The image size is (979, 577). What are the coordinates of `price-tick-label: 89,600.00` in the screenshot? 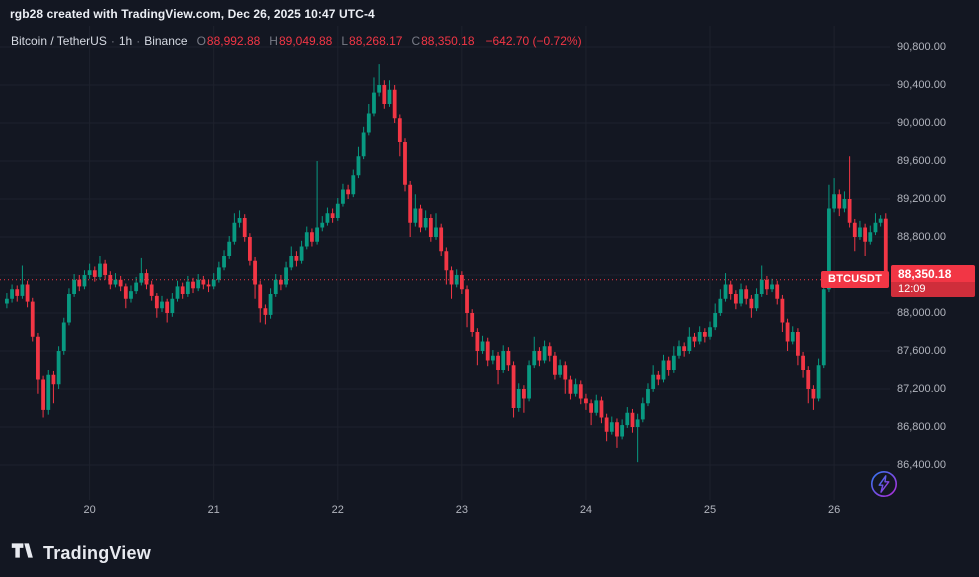 It's located at (921, 161).